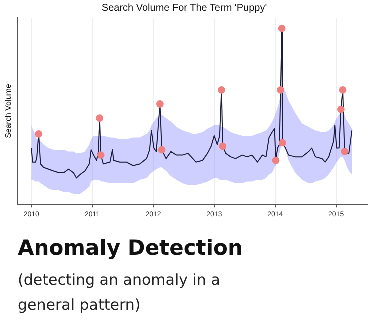 The width and height of the screenshot is (373, 335). I want to click on text: (detecting an anomaly in a general pattern), so click(120, 293).